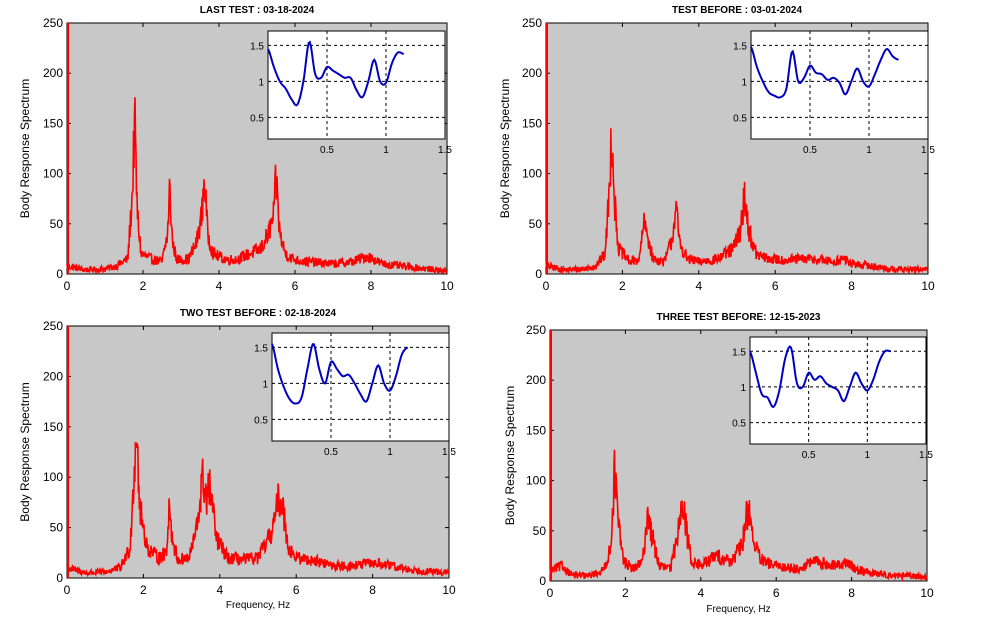 Image resolution: width=990 pixels, height=619 pixels. Describe the element at coordinates (258, 313) in the screenshot. I see `chart-title: TWO TEST BEFORE : 02-18-2024` at that location.